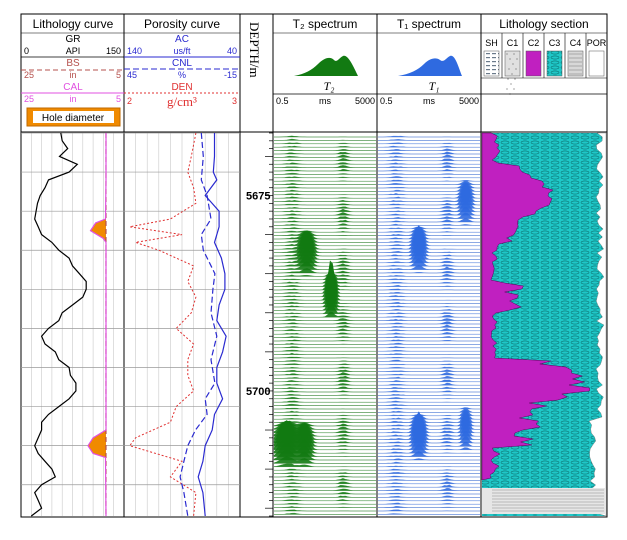 Image resolution: width=627 pixels, height=540 pixels. I want to click on porosity-track-title: Porosity curve, so click(182, 24).